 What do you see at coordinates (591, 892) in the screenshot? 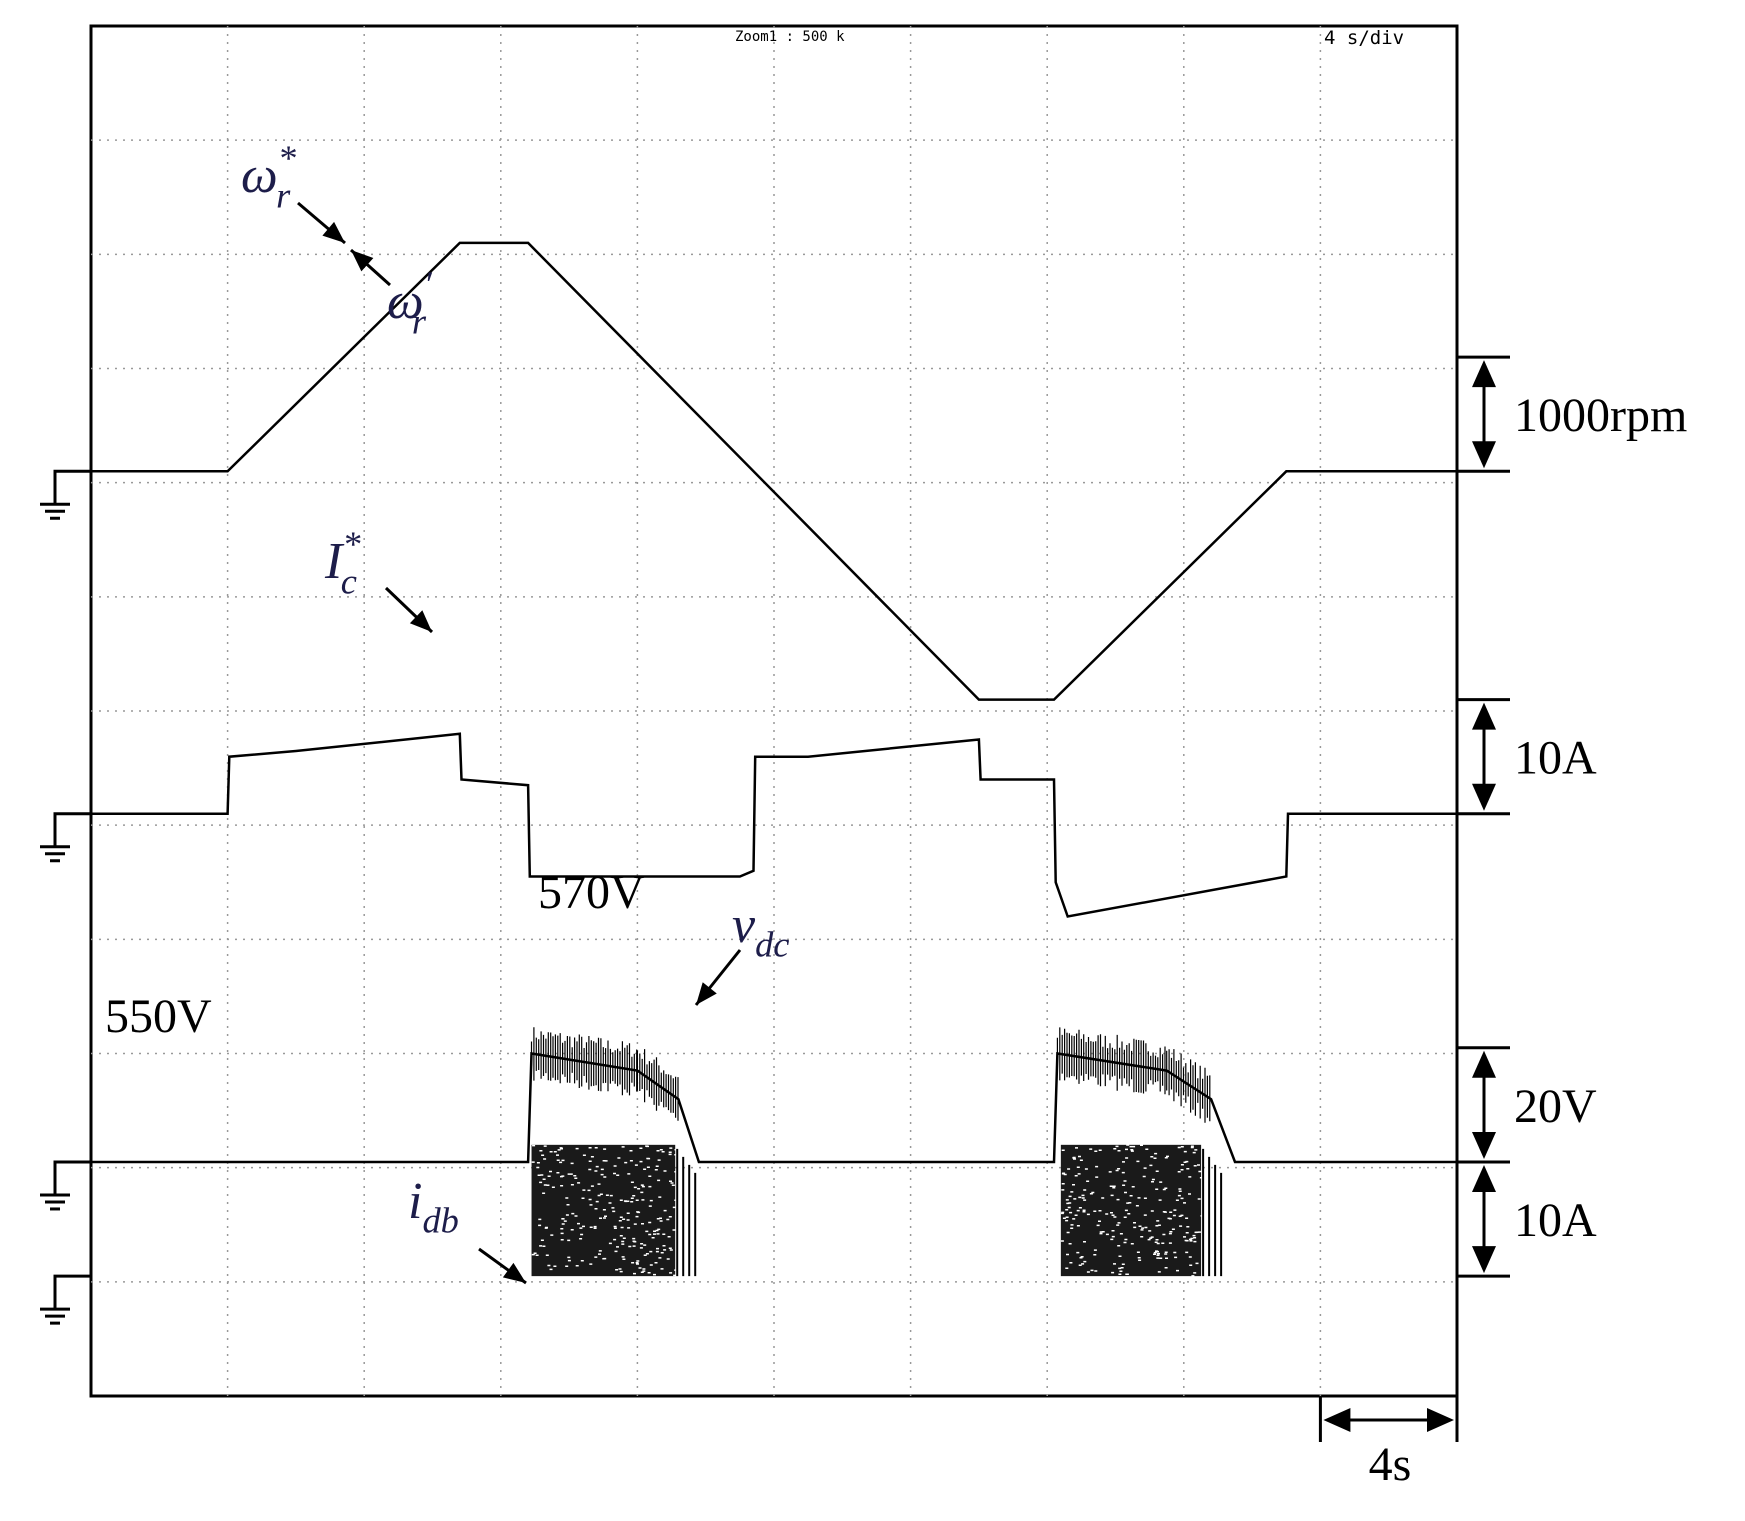
I see `dc-peak-value-label: 570V` at bounding box center [591, 892].